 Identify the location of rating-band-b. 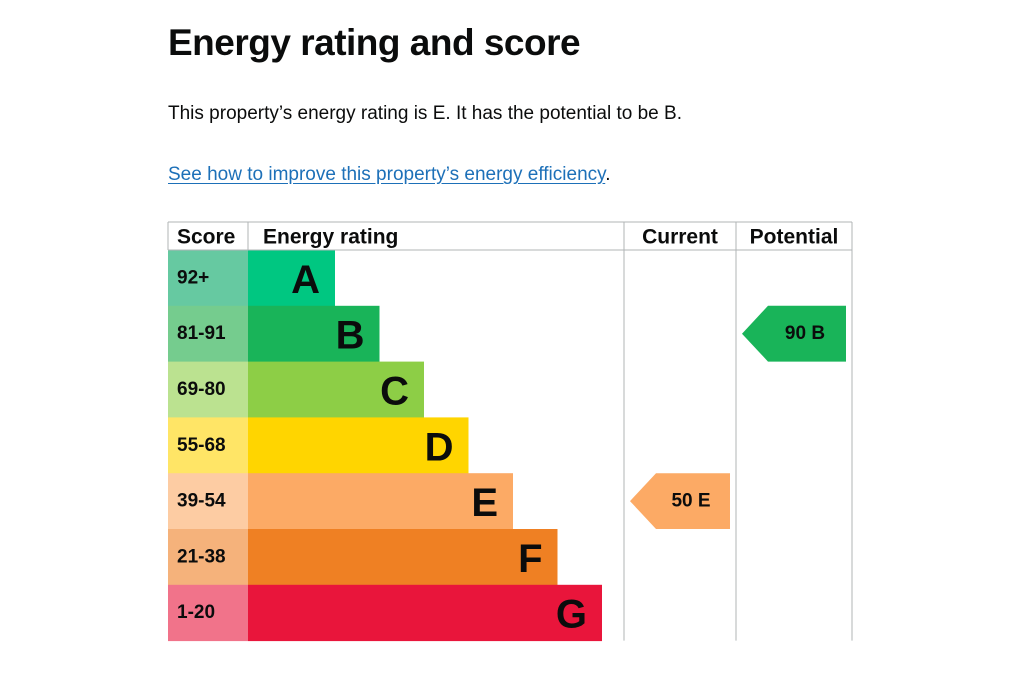
(314, 334).